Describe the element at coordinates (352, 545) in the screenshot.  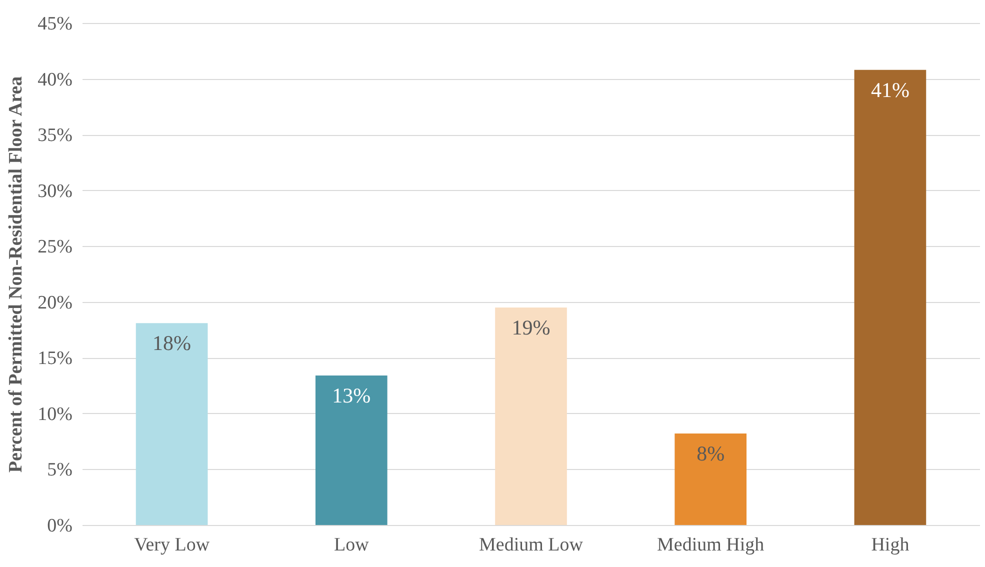
I see `x-tick-label: Low` at that location.